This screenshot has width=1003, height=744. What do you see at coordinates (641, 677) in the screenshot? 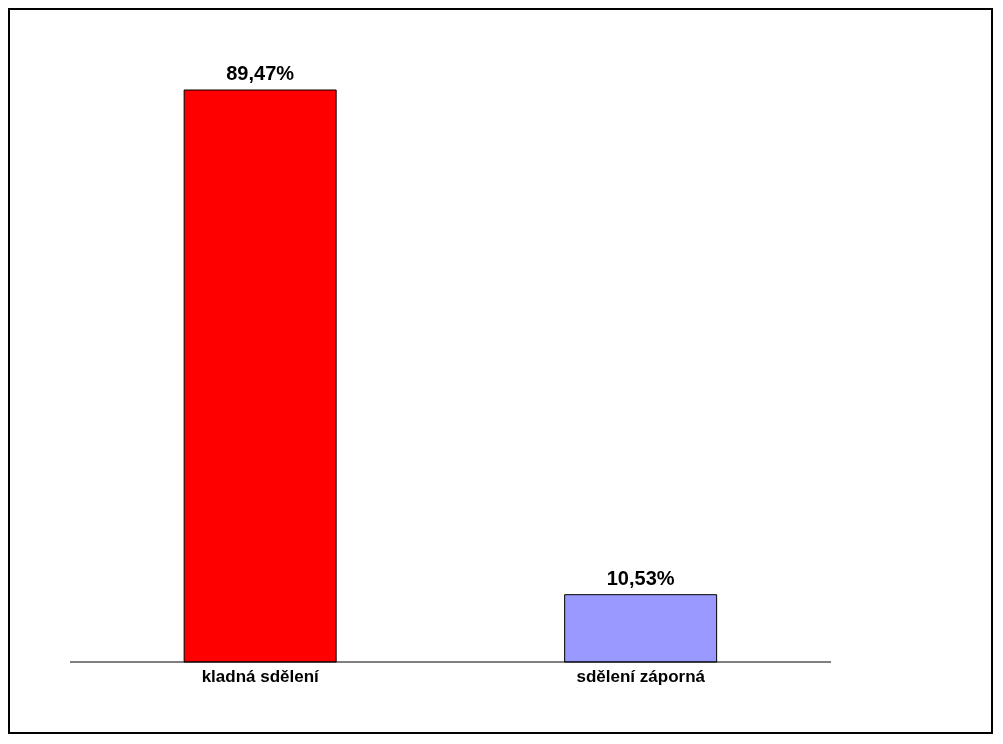
I see `x-tick-label: sdělení záporná` at bounding box center [641, 677].